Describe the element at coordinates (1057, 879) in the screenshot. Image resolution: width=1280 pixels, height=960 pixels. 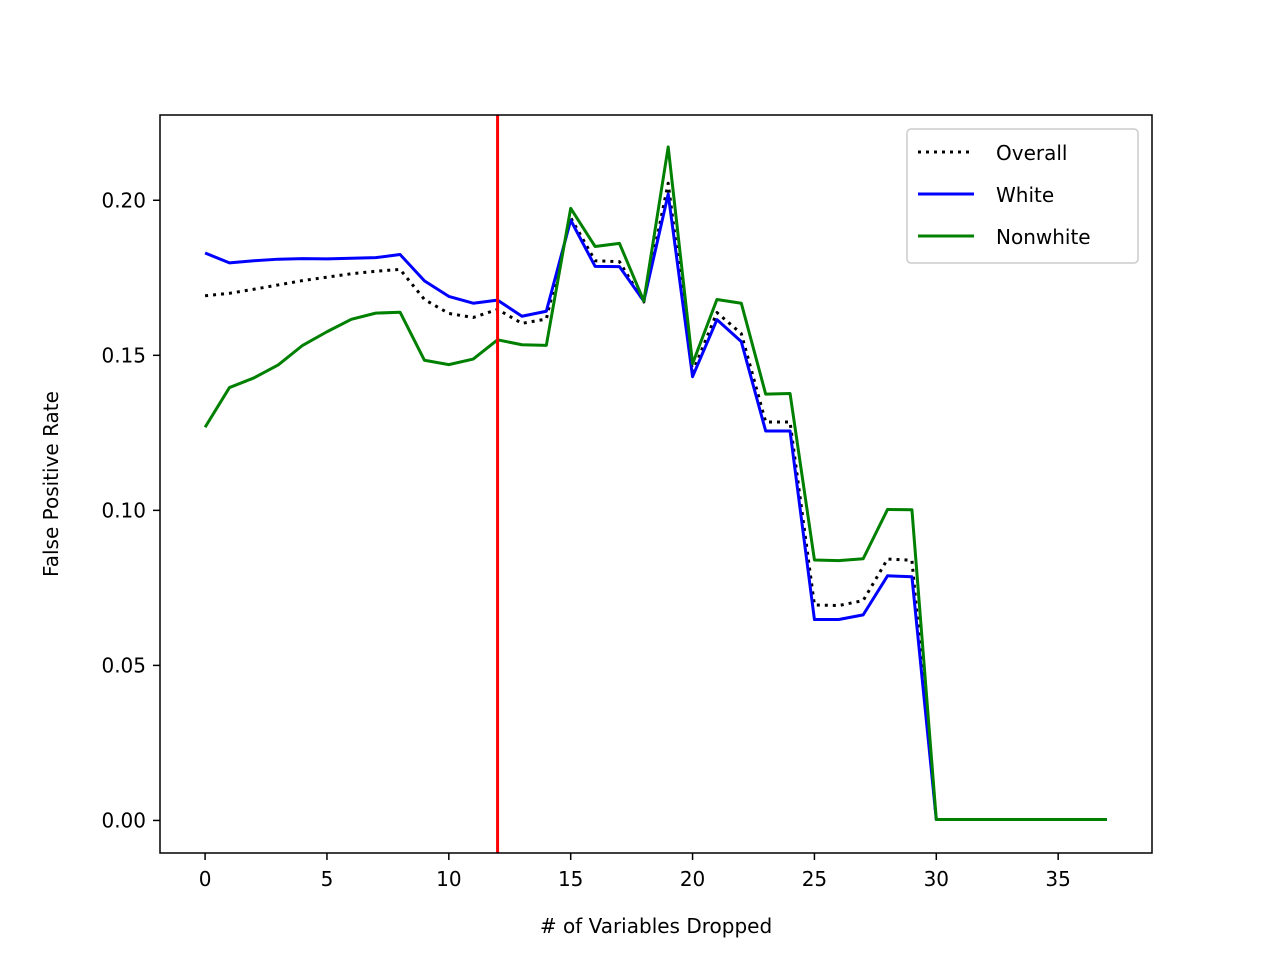
I see `x-tick-label: 35` at that location.